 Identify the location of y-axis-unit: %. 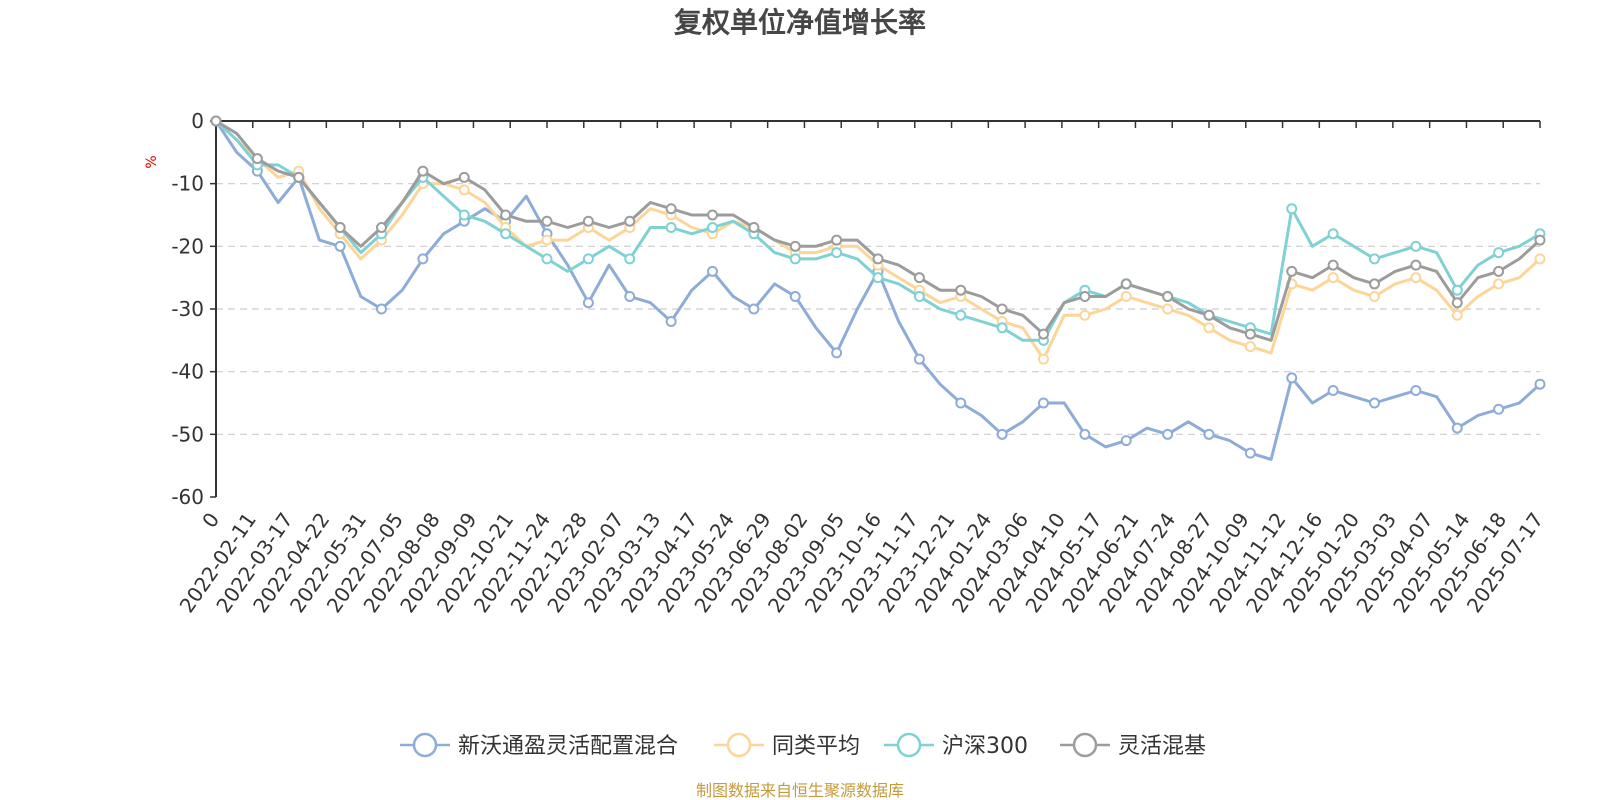
(152, 161).